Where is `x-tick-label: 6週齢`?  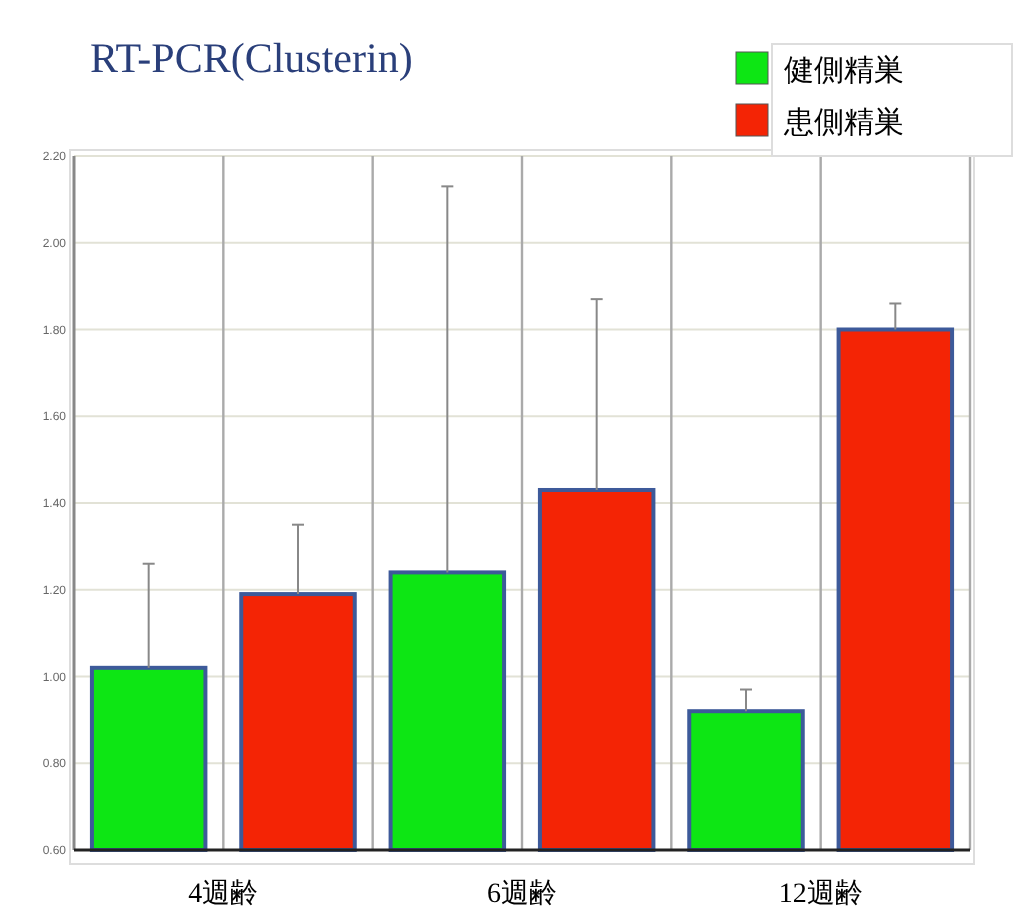
x-tick-label: 6週齢 is located at coordinates (522, 894).